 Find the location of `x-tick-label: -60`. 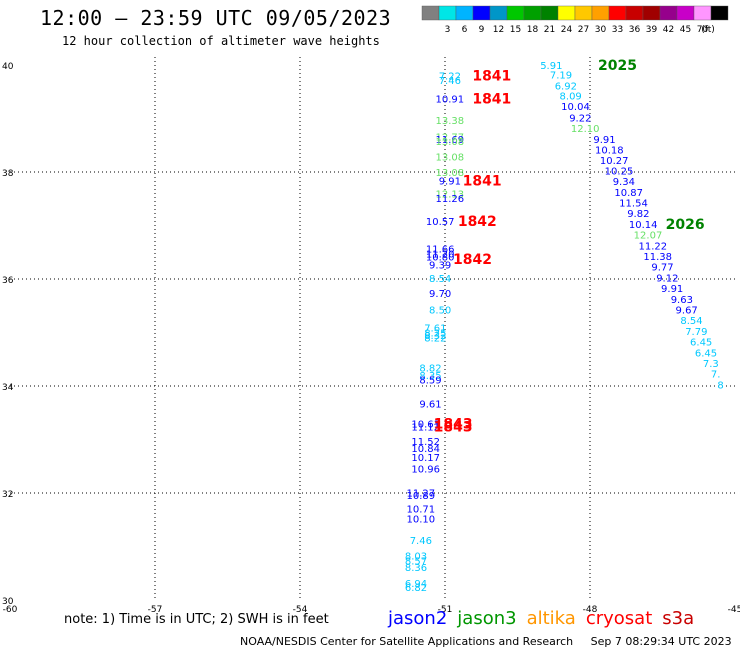

x-tick-label: -60 is located at coordinates (10, 610).